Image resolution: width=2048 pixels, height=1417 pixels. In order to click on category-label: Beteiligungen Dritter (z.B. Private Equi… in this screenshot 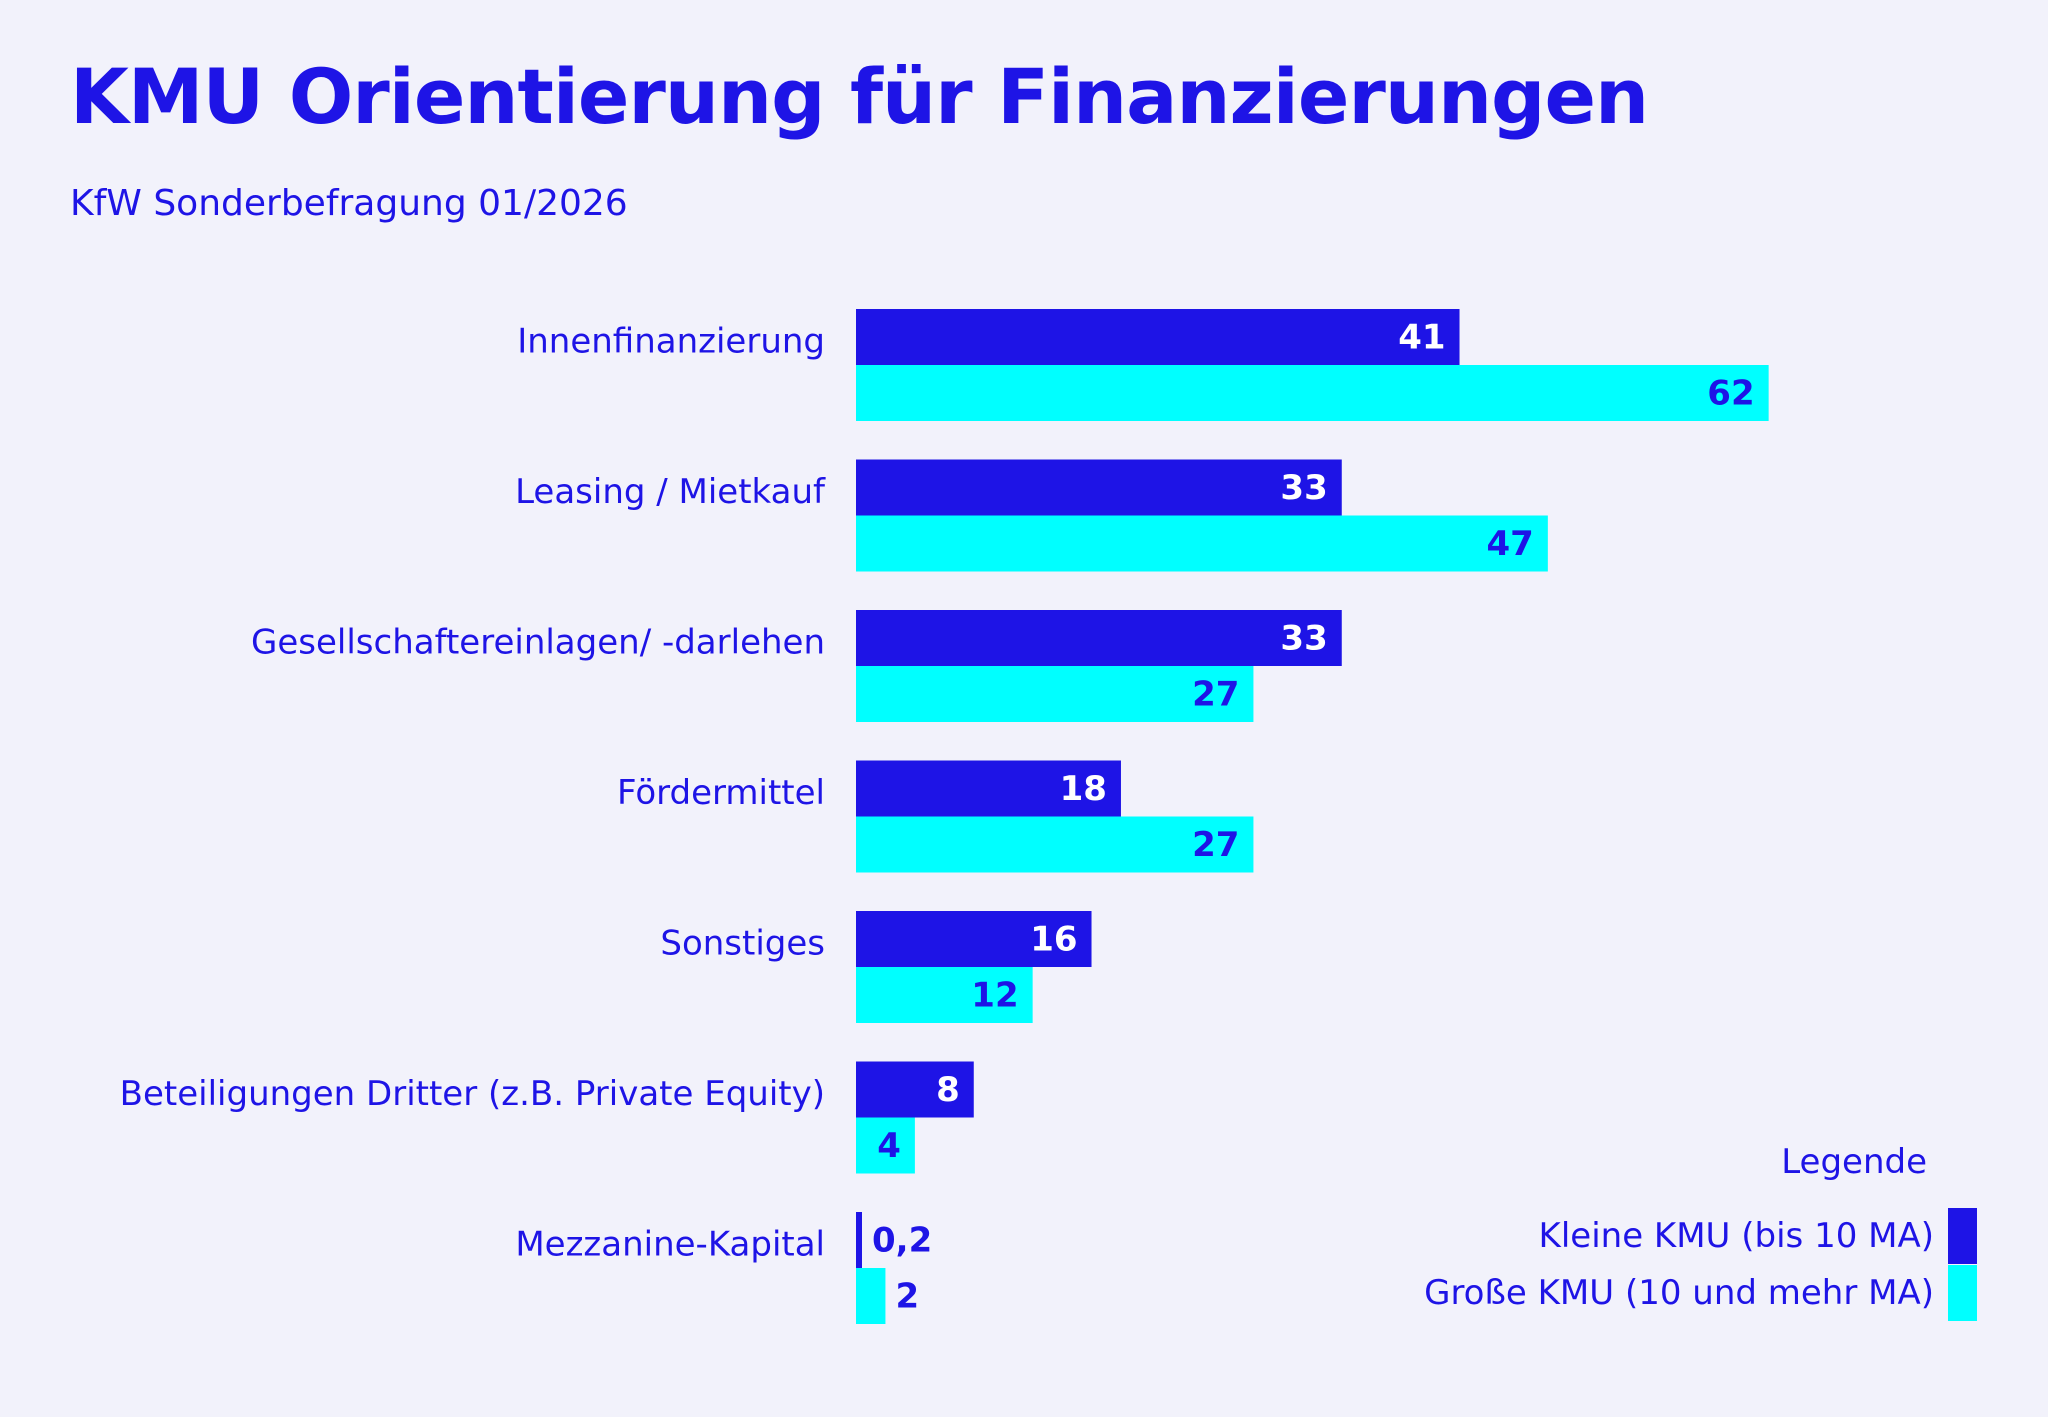, I will do `click(472, 1094)`.